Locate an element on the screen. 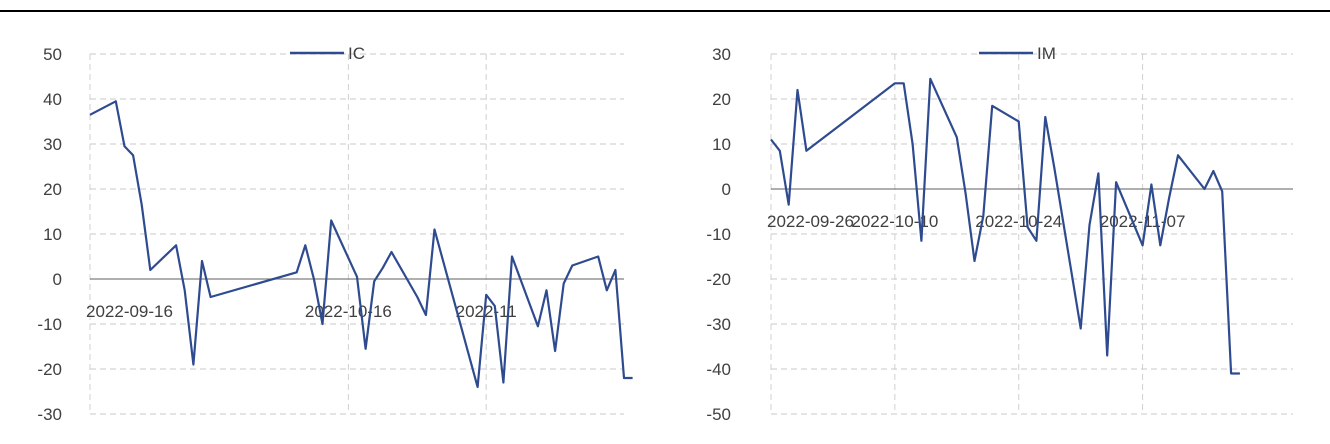  x-tick-label: 2022-11-07 is located at coordinates (1143, 221).